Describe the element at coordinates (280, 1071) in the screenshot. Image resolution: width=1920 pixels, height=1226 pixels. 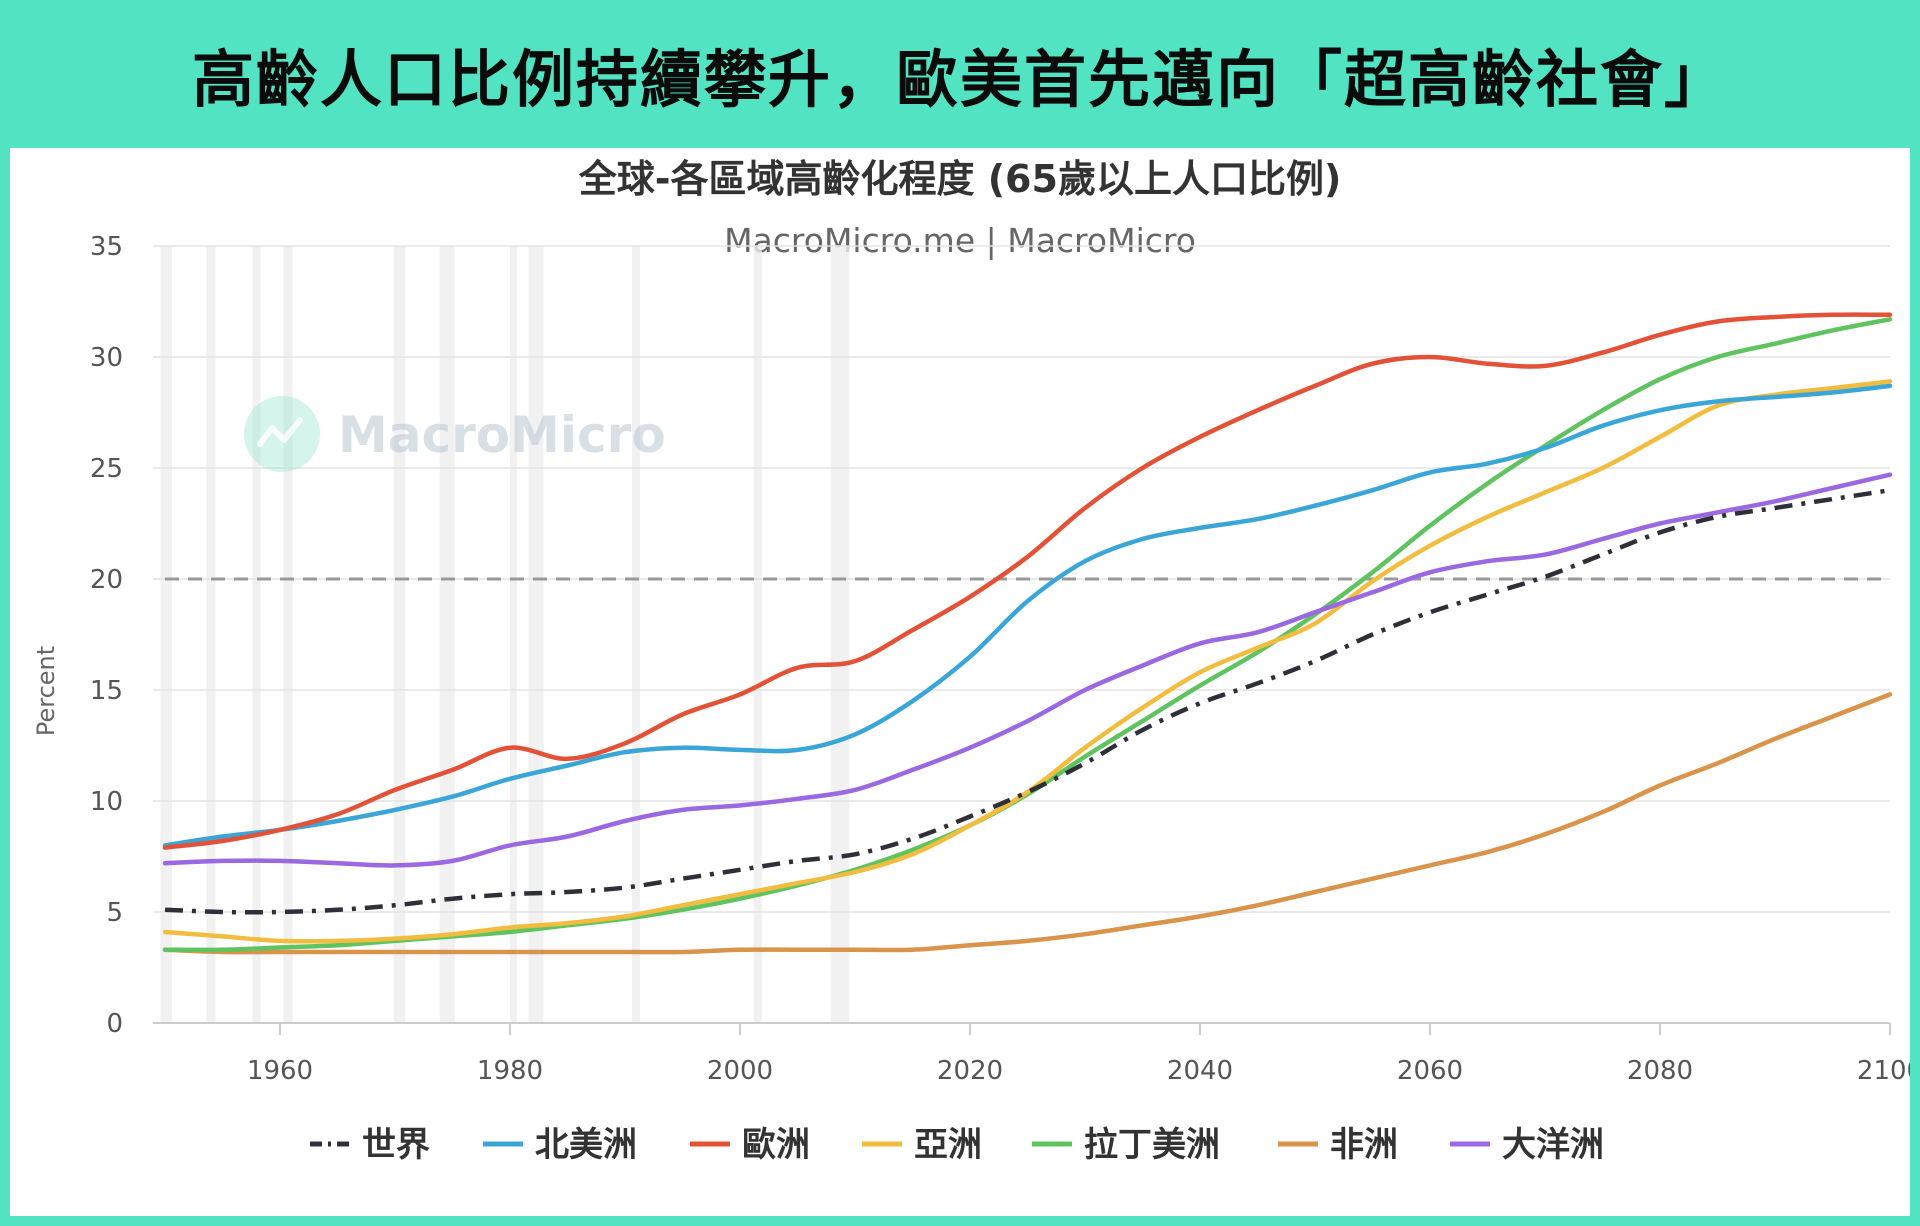
I see `x-tick-1960: 1960` at that location.